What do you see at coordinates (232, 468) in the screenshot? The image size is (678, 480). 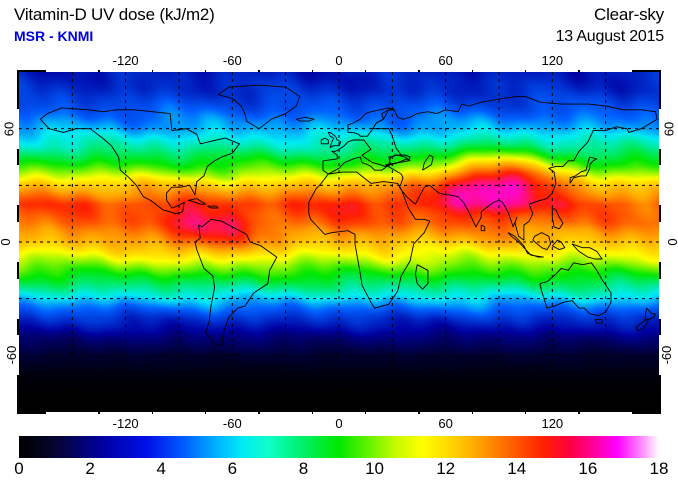 I see `colorbar-tick-label: 6` at bounding box center [232, 468].